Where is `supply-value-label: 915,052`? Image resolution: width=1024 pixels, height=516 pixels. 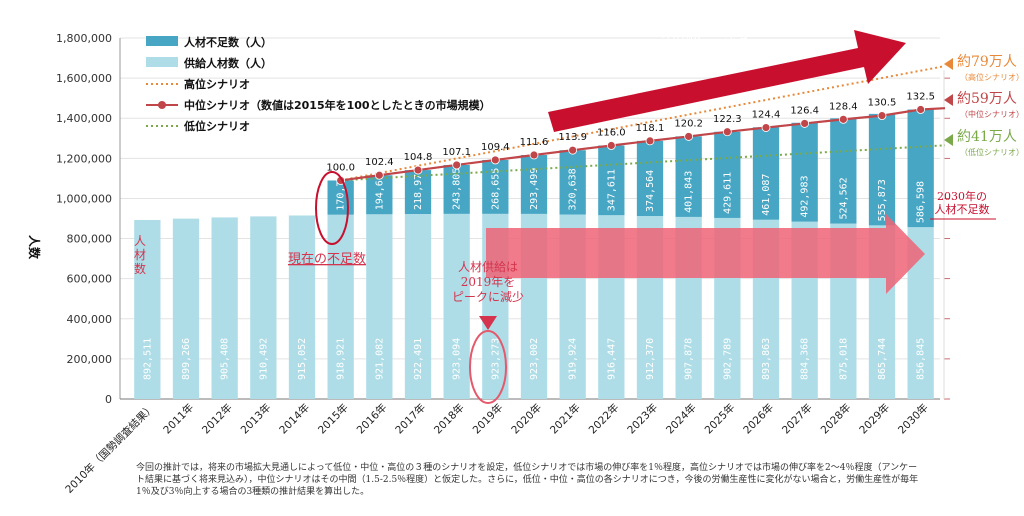 supply-value-label: 915,052 is located at coordinates (302, 359).